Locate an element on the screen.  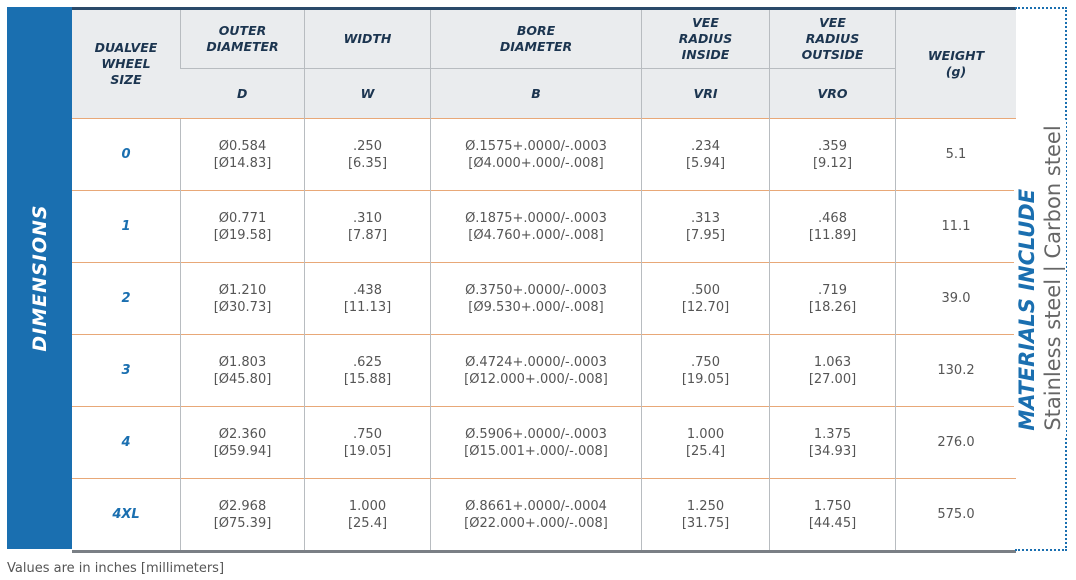
cell-line: 1.000 is located at coordinates (367, 506).